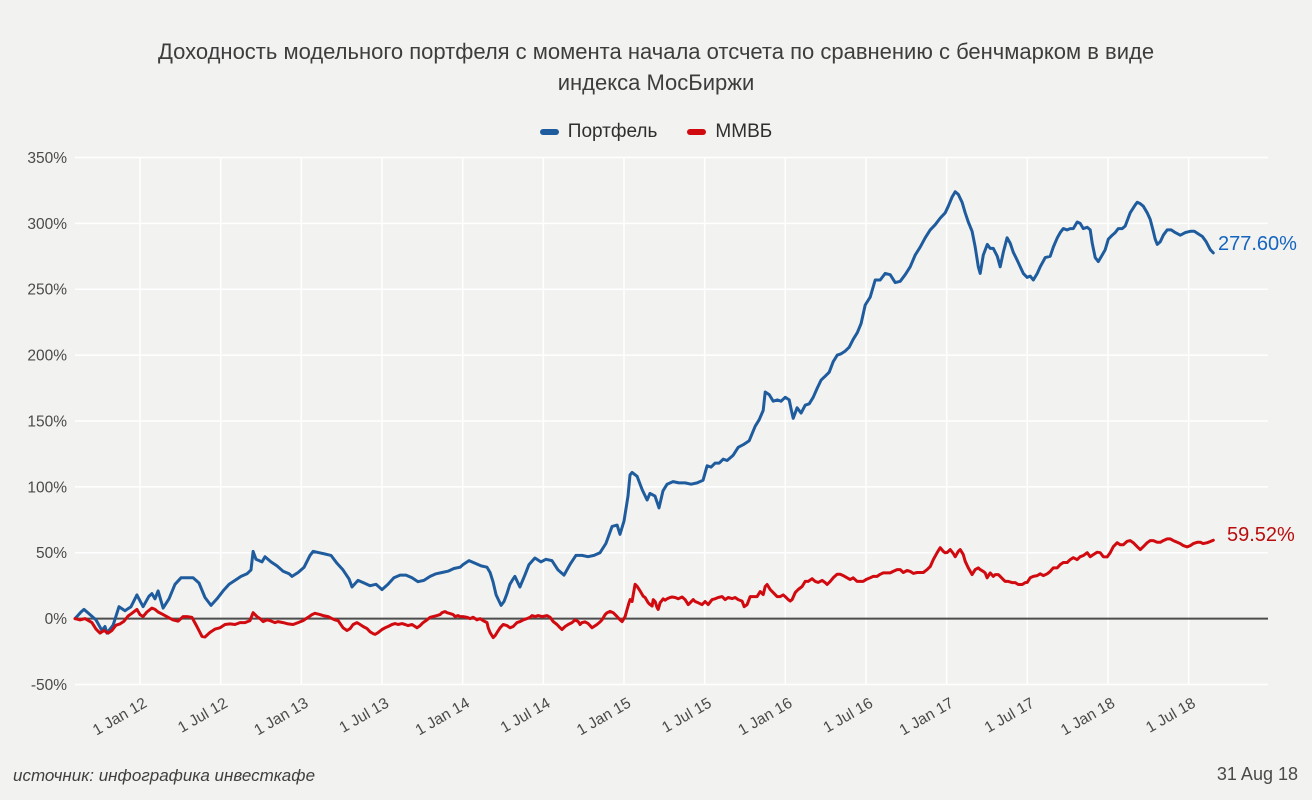 The width and height of the screenshot is (1312, 800). What do you see at coordinates (765, 717) in the screenshot?
I see `x-axis-tick-label: 1 Jan 16` at bounding box center [765, 717].